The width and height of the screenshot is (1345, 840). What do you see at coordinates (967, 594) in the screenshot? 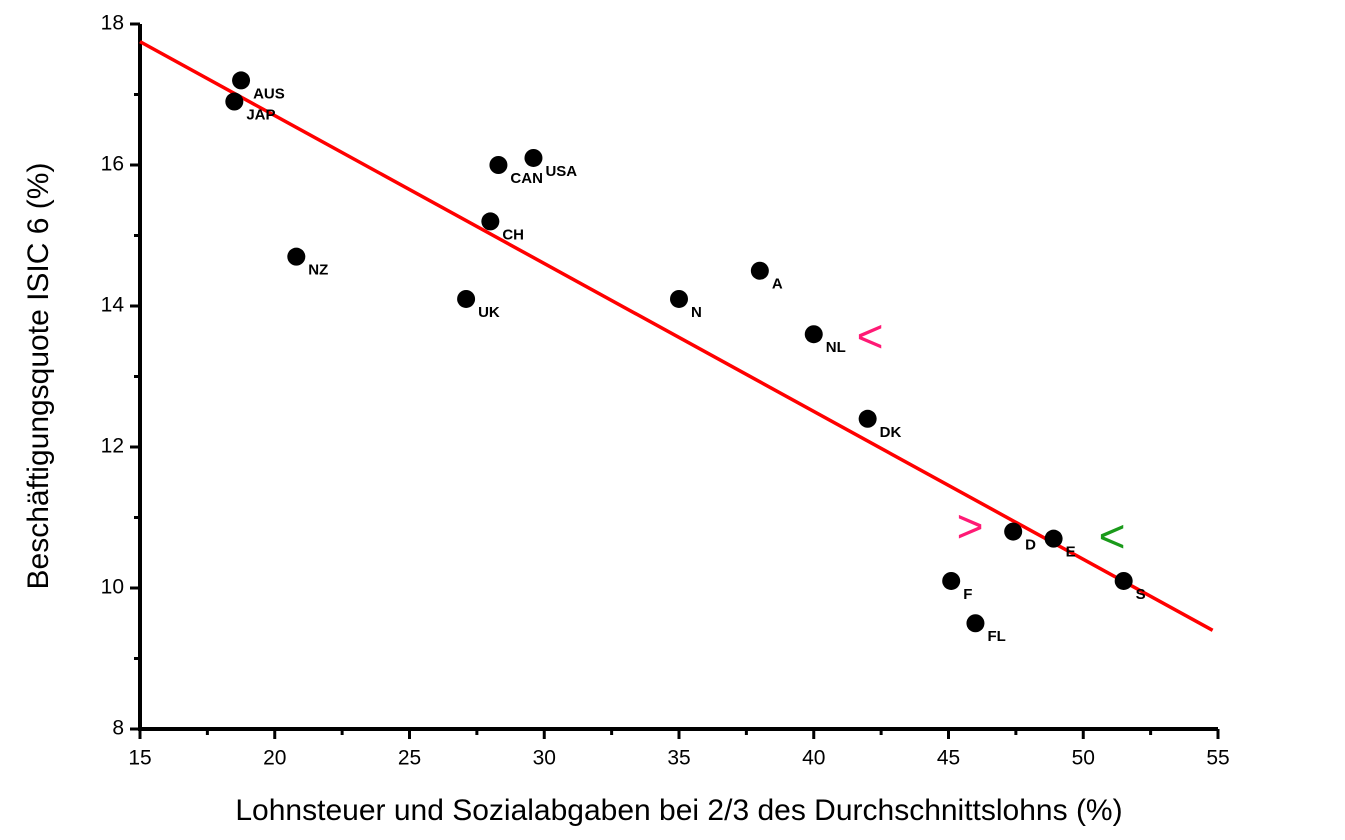
I see `point-label: F` at bounding box center [967, 594].